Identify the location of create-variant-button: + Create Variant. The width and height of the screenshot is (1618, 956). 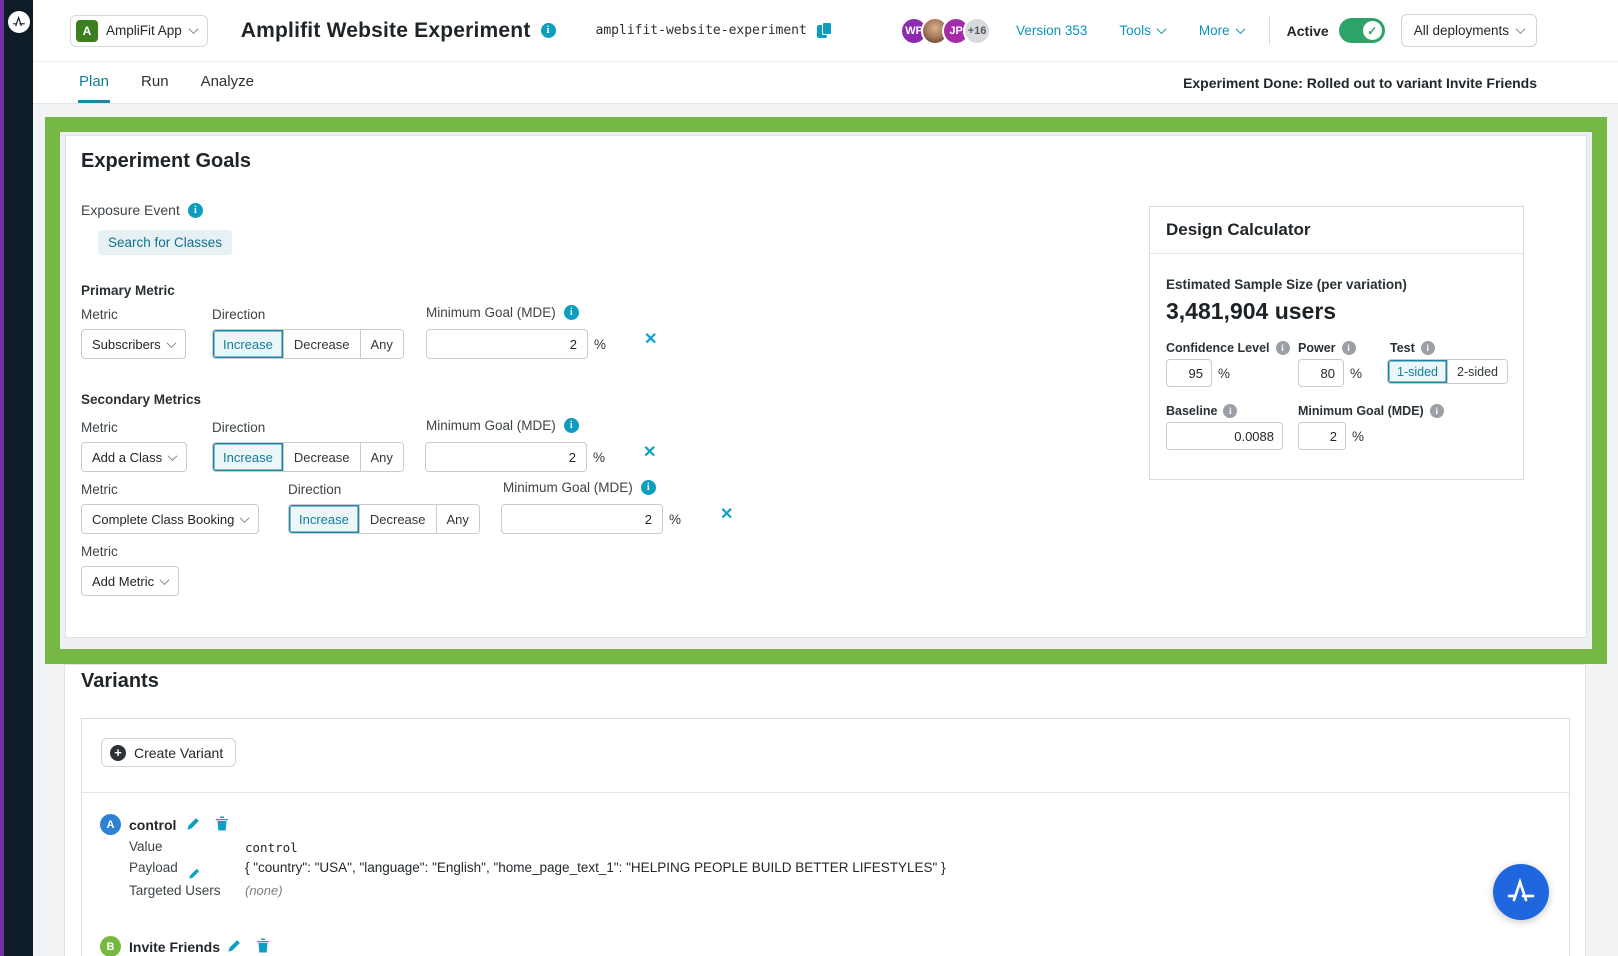
(169, 752).